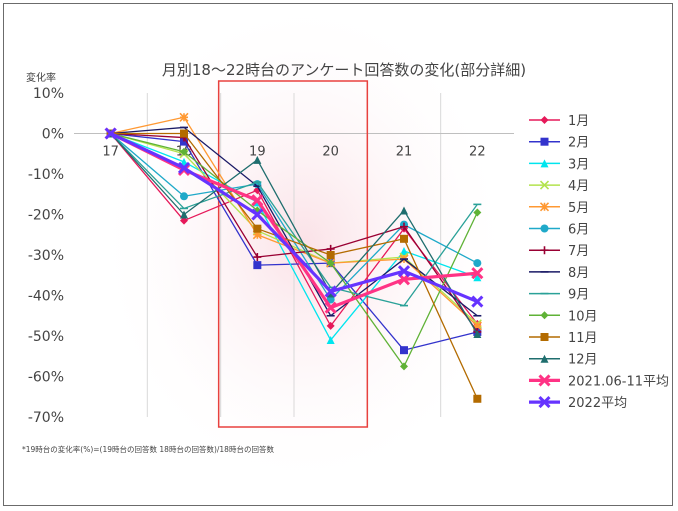 The image size is (678, 511). I want to click on legend-item: 3月, so click(559, 164).